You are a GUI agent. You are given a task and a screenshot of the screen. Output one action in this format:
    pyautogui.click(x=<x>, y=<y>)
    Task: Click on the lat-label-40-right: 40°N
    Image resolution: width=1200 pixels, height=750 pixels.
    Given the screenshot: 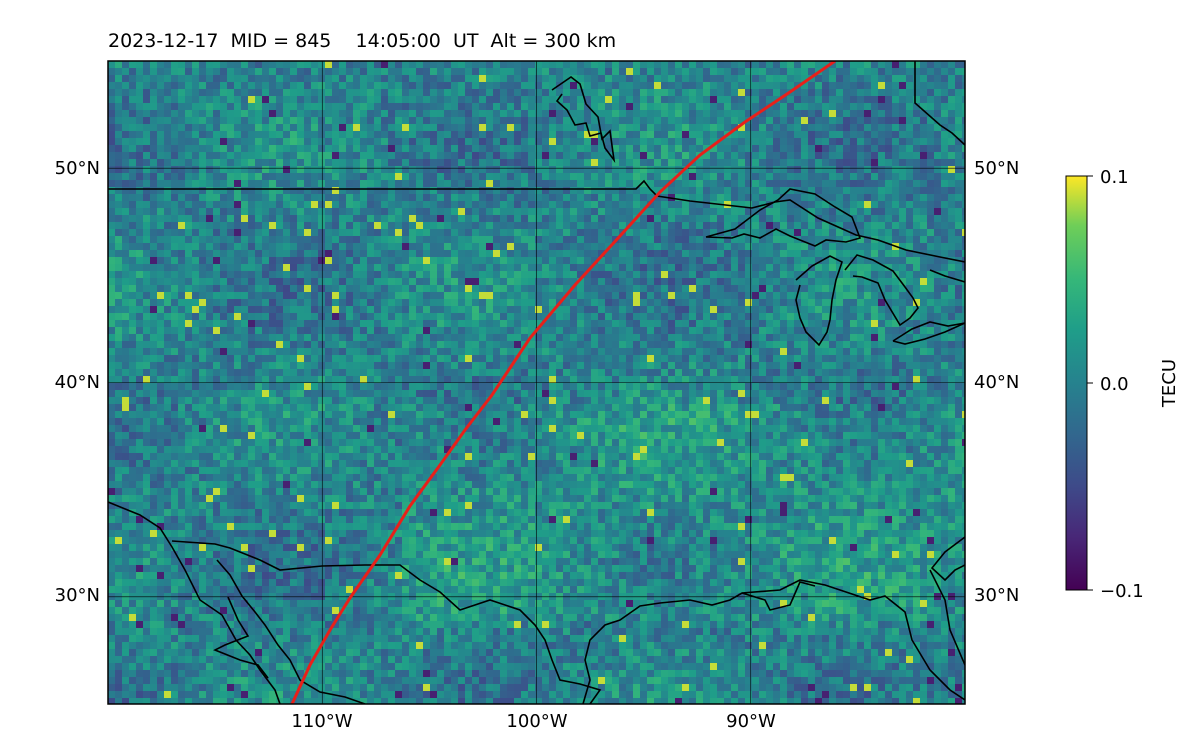 What is the action you would take?
    pyautogui.click(x=996, y=382)
    